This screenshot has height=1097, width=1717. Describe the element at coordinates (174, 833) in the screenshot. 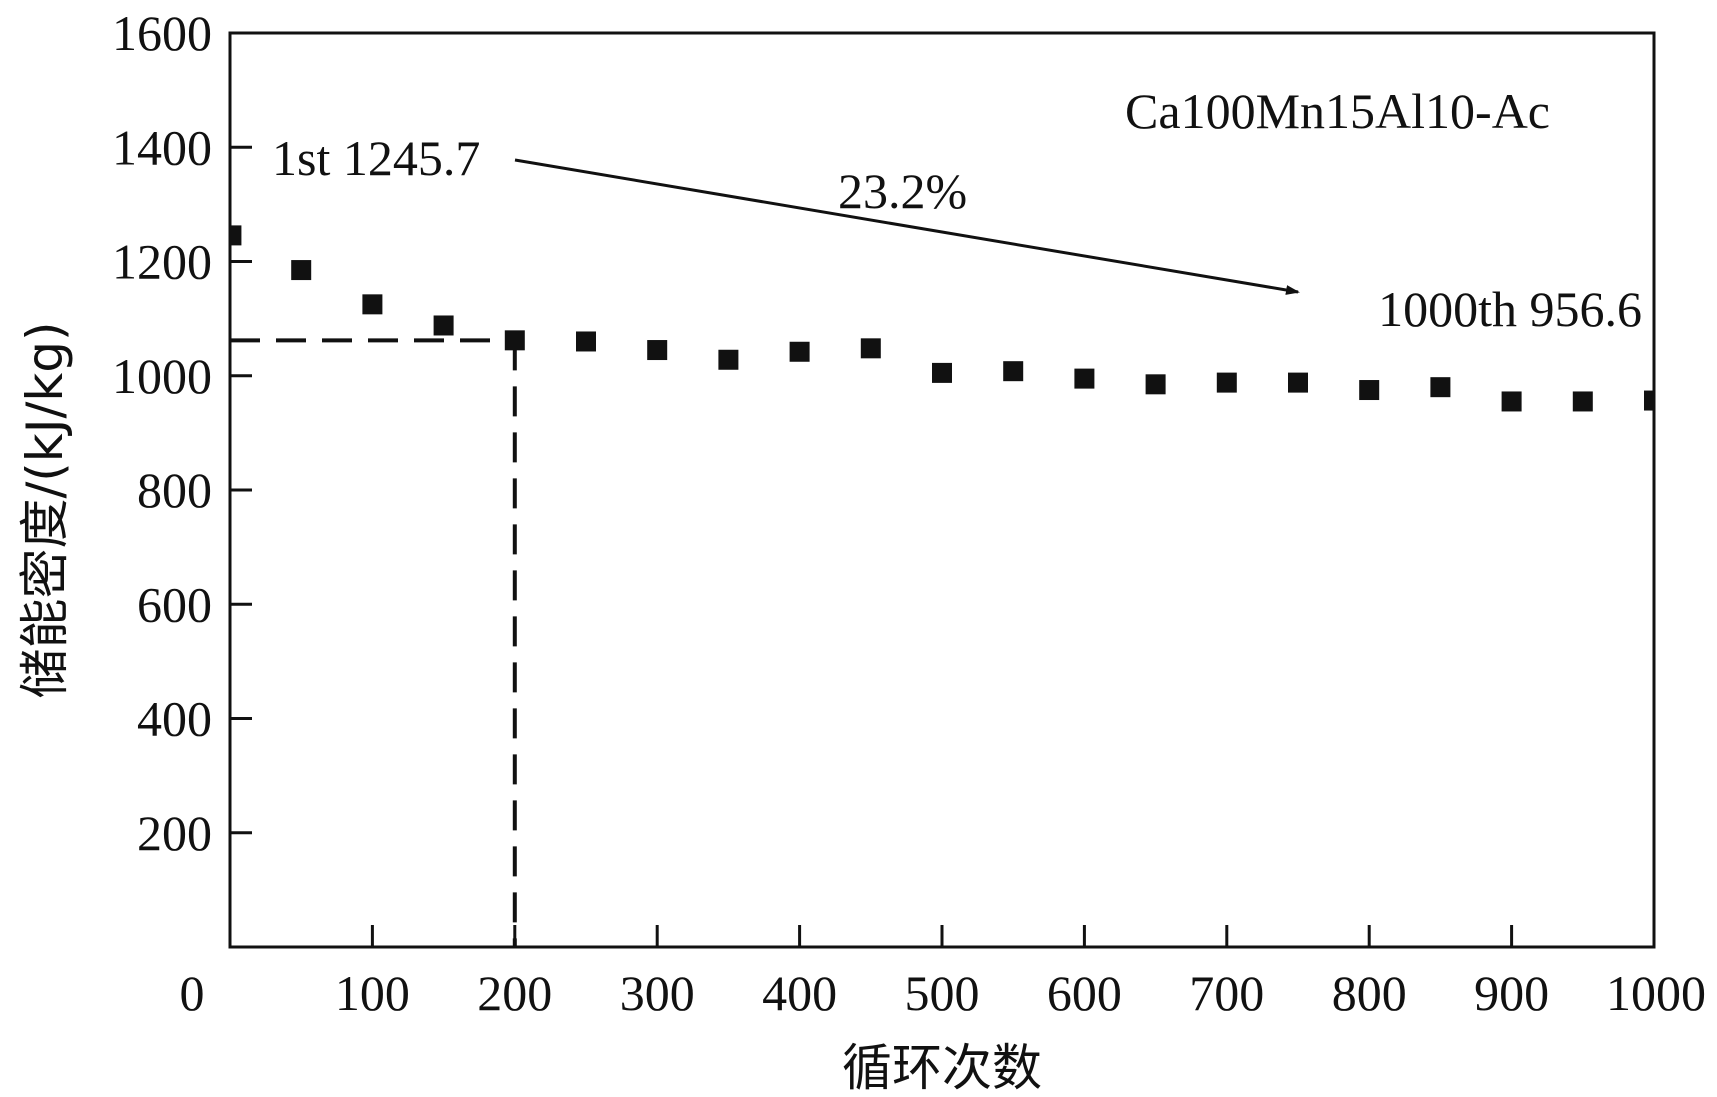

I see `y-tick-label: 200` at that location.